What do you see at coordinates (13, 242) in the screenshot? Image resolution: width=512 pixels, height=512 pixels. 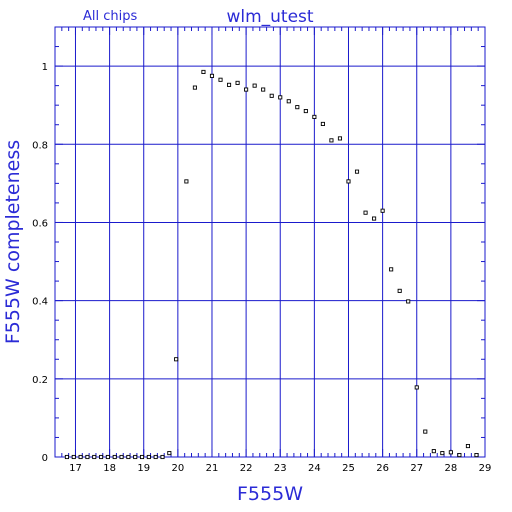 I see `y-axis-title: F555W completeness` at bounding box center [13, 242].